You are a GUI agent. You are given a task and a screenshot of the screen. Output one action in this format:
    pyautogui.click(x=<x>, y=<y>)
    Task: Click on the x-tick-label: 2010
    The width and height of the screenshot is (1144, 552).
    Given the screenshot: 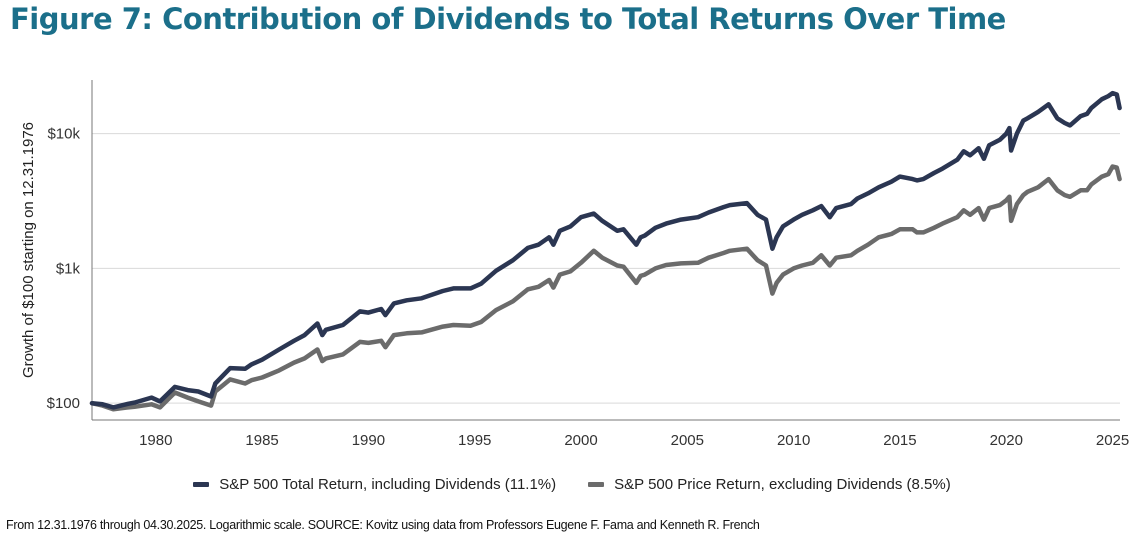 What is the action you would take?
    pyautogui.click(x=793, y=440)
    